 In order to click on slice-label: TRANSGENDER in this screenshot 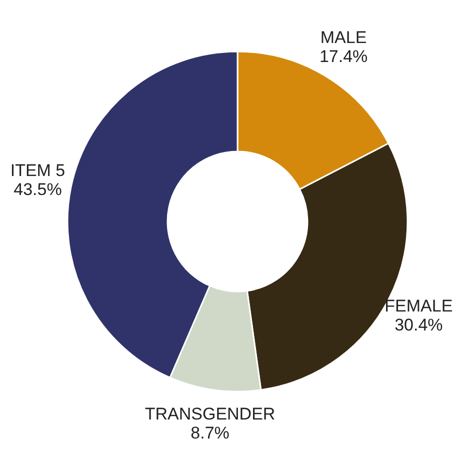, I will do `click(210, 414)`.